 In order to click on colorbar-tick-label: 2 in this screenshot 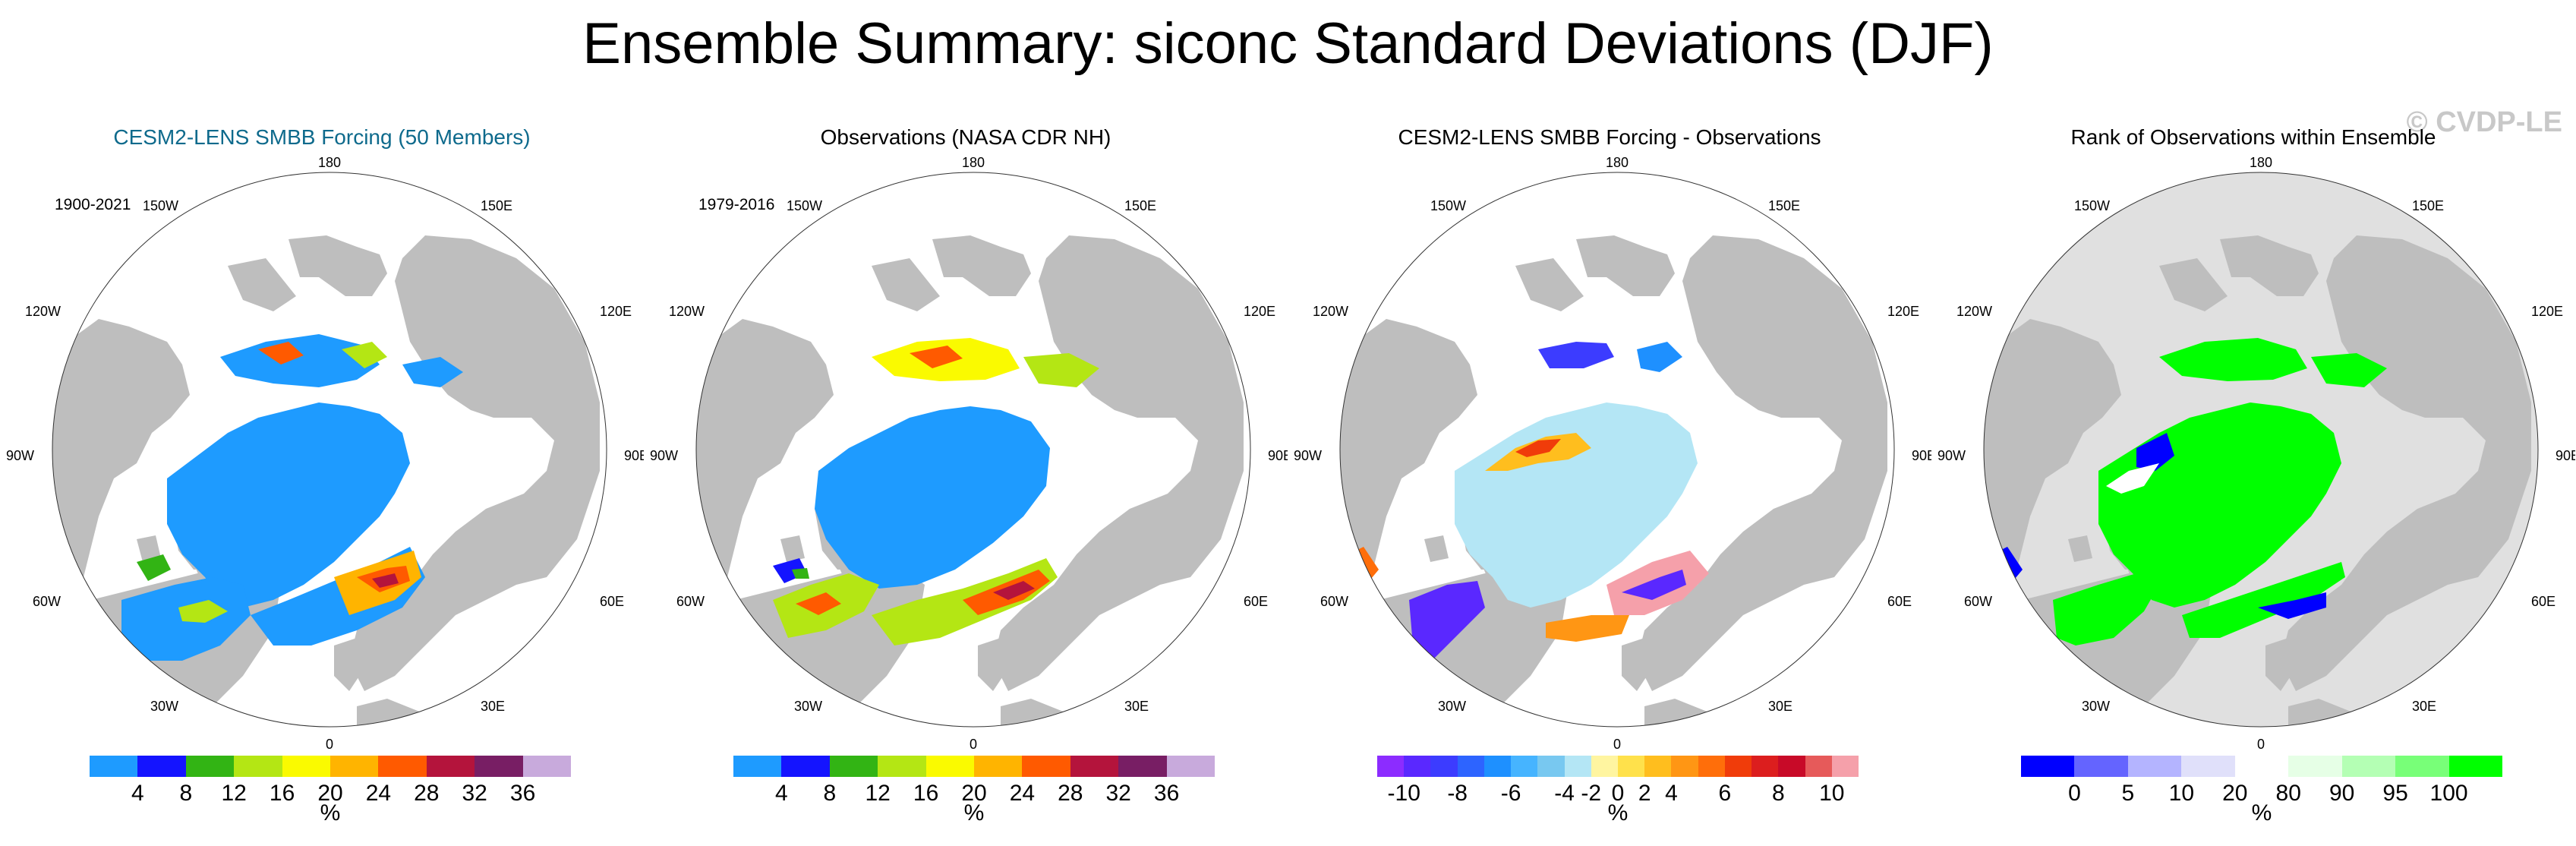, I will do `click(1644, 793)`.